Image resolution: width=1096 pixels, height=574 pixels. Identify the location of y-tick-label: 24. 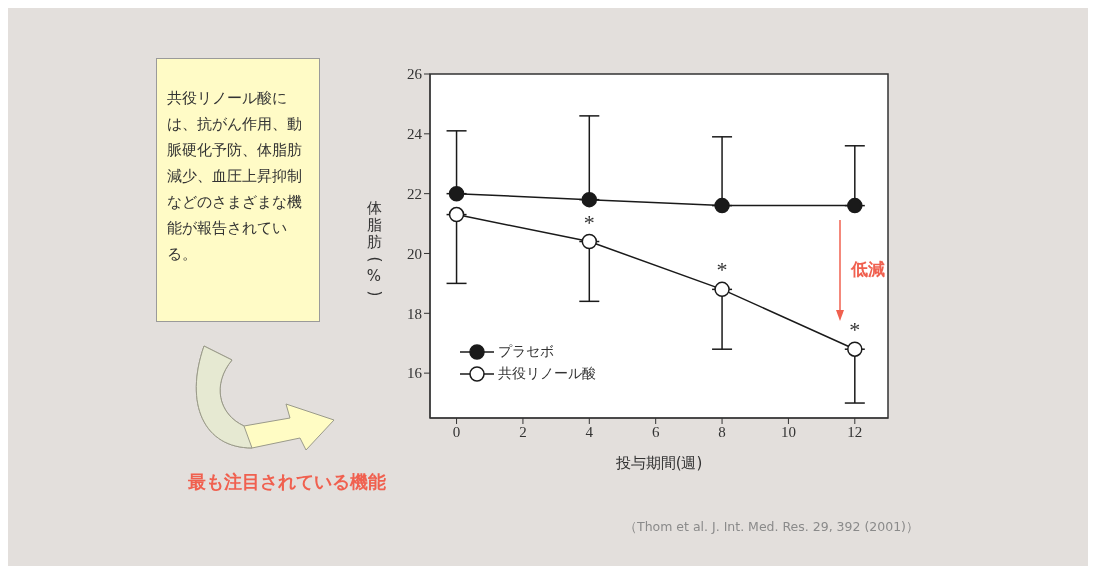
(415, 134).